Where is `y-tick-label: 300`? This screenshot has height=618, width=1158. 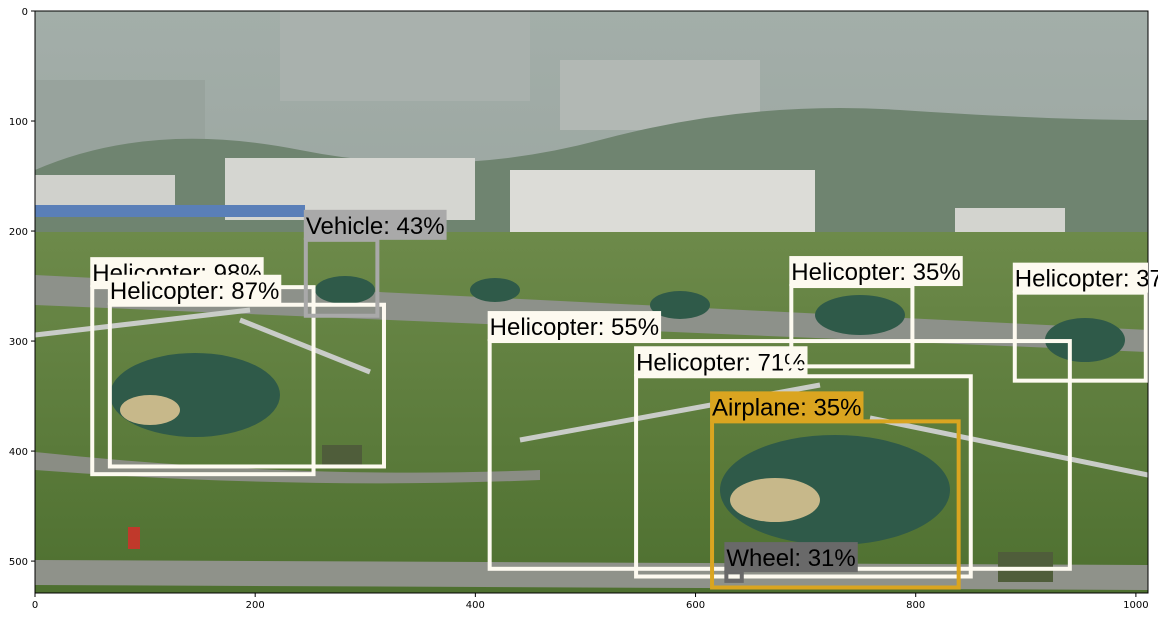 y-tick-label: 300 is located at coordinates (18, 342).